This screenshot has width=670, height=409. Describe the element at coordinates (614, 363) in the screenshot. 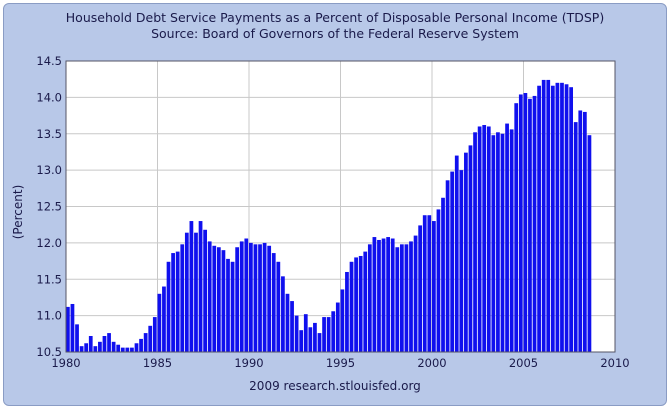

I see `x-tick-label: 2010` at that location.